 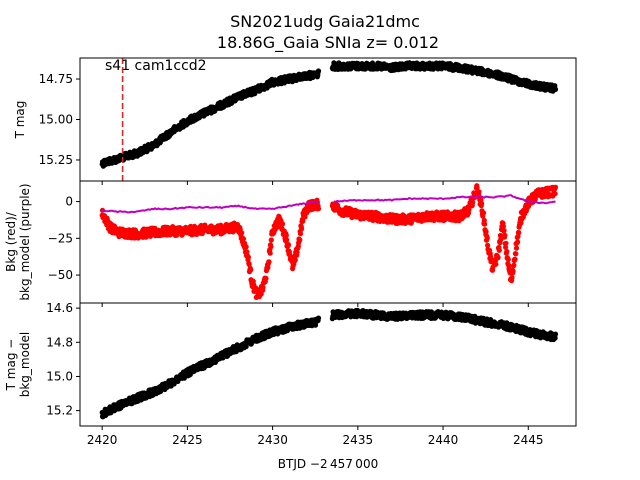 What do you see at coordinates (11, 365) in the screenshot?
I see `bottom-y-axis-label: T mag −` at bounding box center [11, 365].